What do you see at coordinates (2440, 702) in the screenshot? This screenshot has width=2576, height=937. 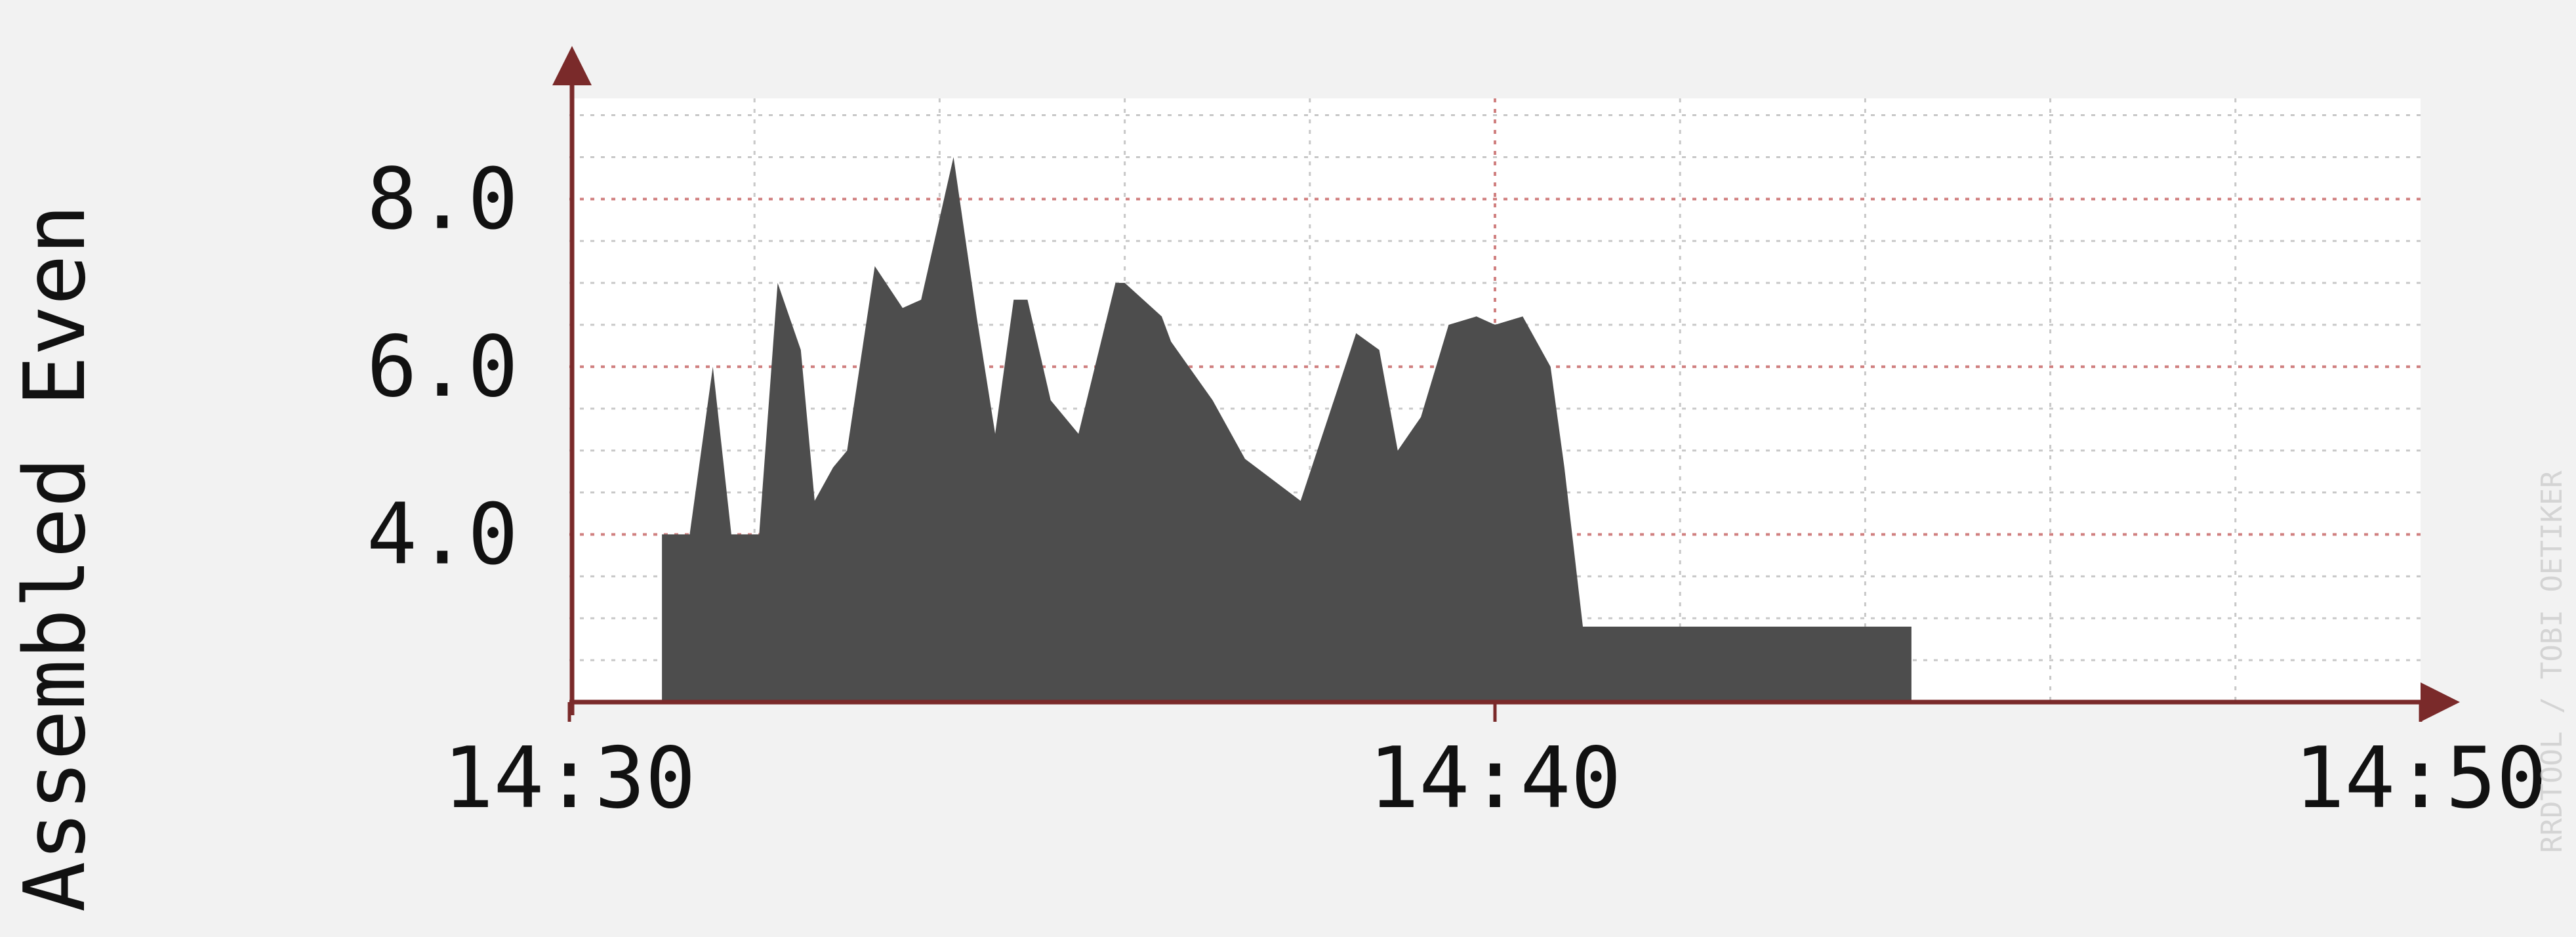 I see `x-axis-arrowhead` at bounding box center [2440, 702].